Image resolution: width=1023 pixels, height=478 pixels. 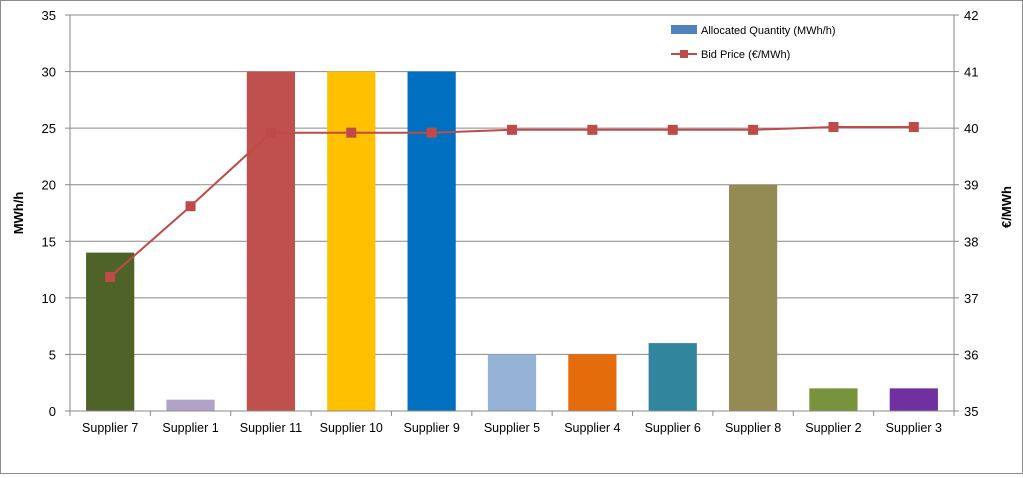 What do you see at coordinates (49, 15) in the screenshot?
I see `y-tick-label: 35` at bounding box center [49, 15].